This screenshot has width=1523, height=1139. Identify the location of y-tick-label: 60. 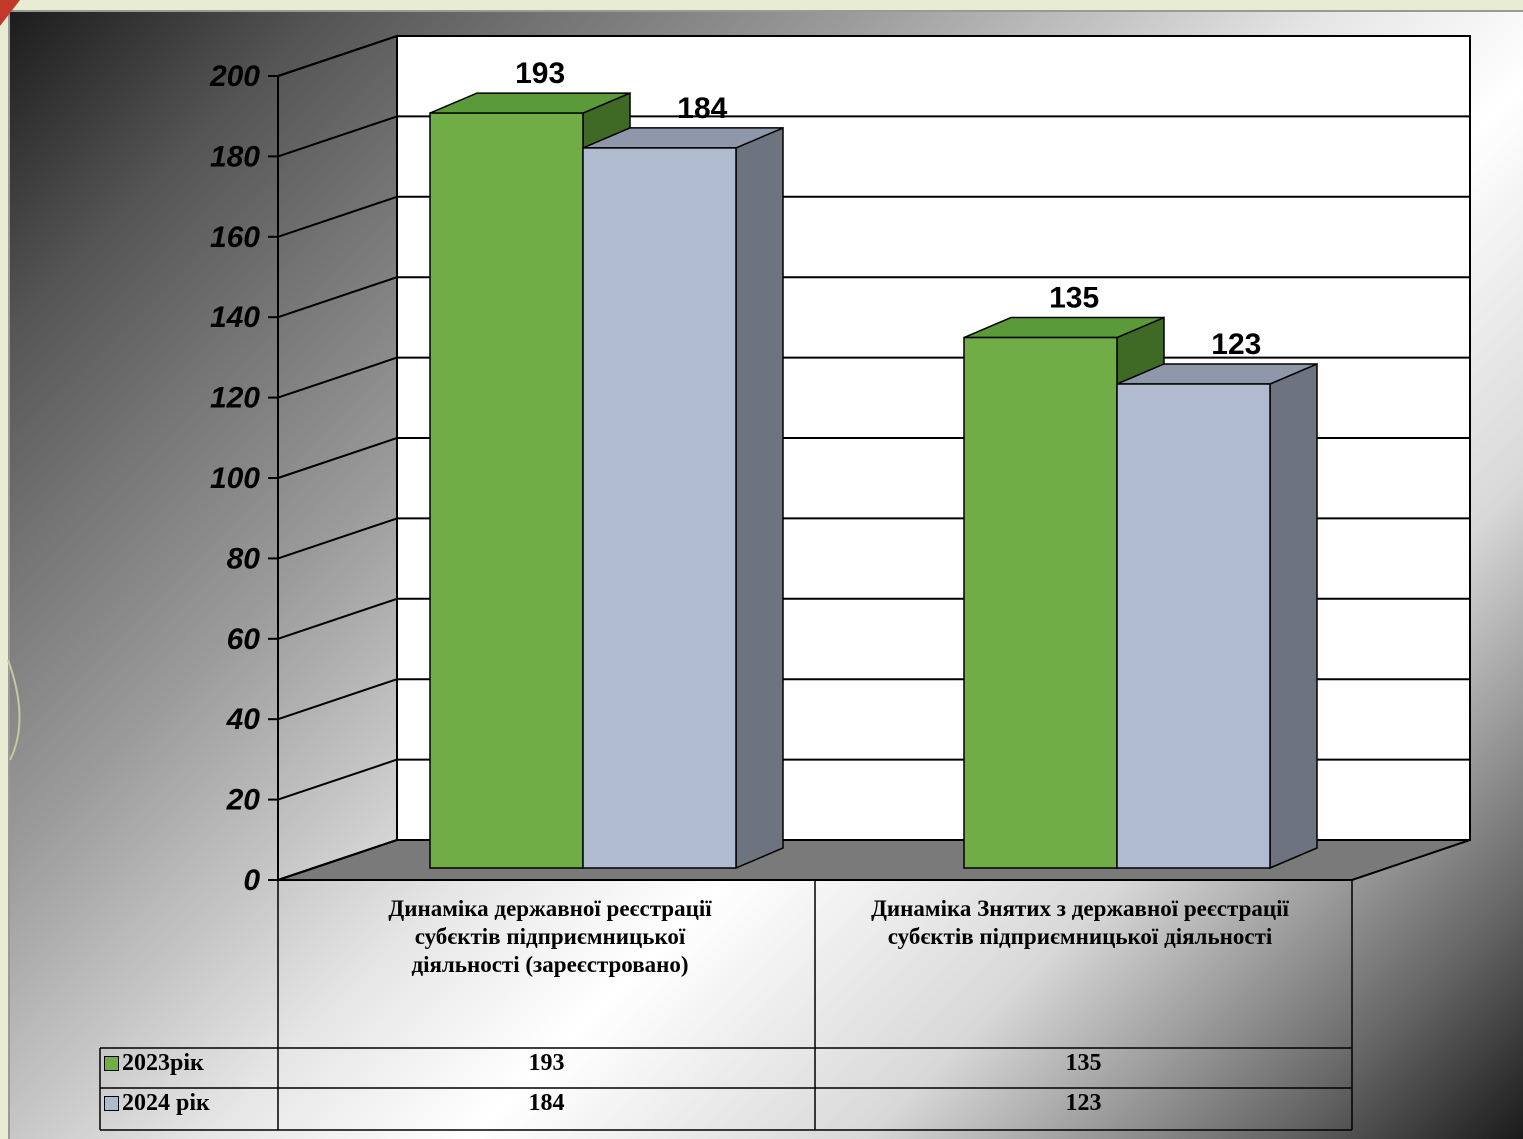
(244, 639).